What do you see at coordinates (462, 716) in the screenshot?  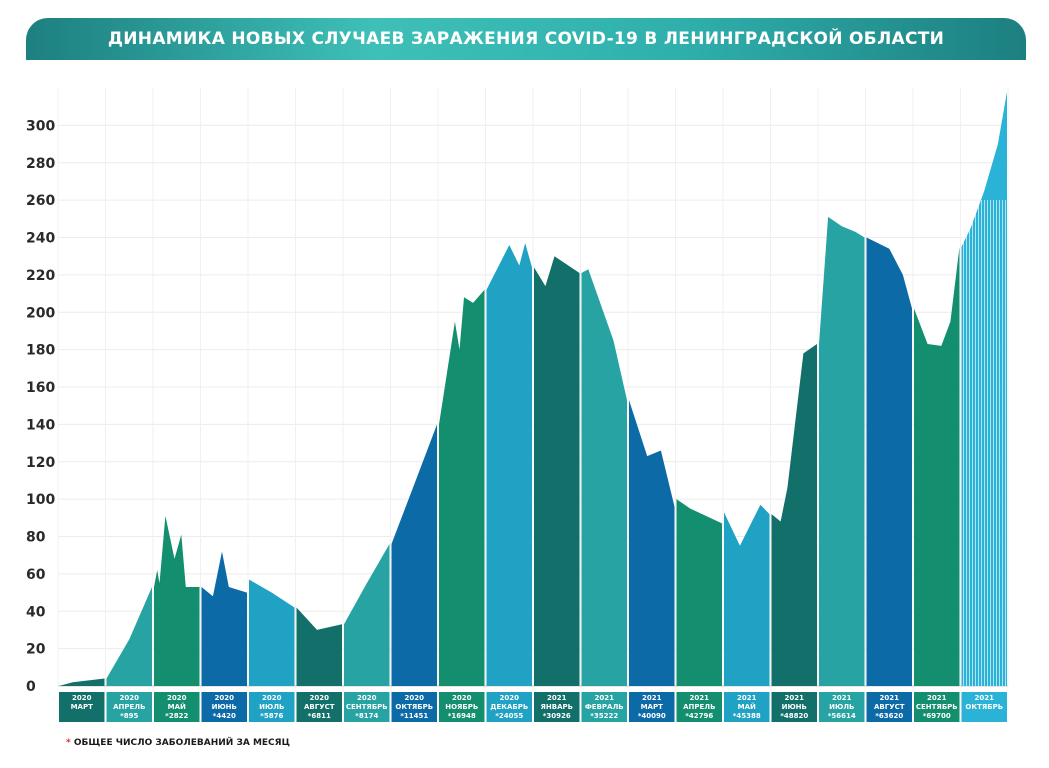 I see `month-total-label: *16948` at bounding box center [462, 716].